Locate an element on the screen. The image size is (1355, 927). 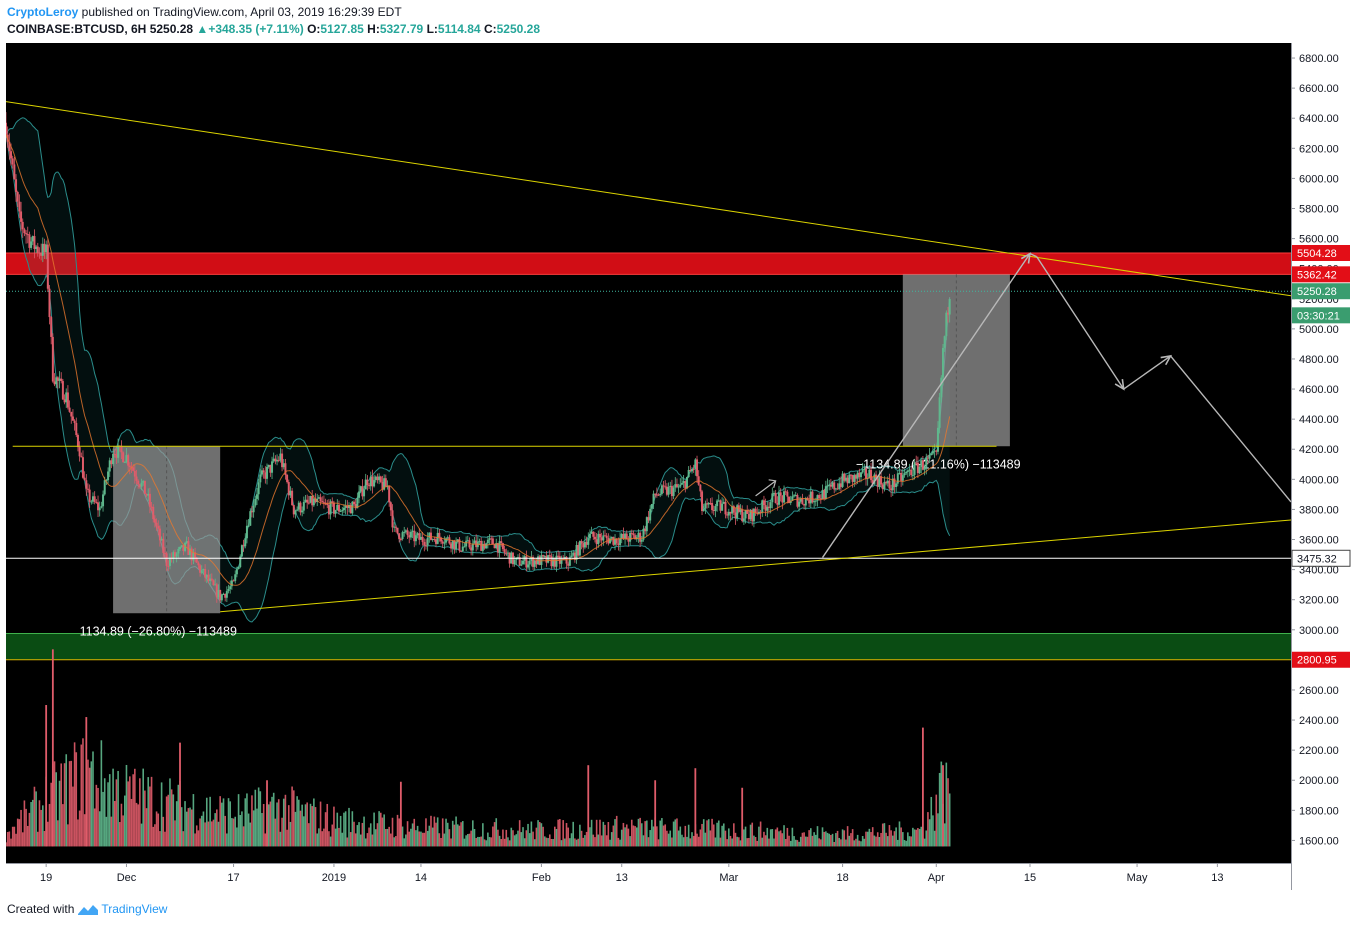
time-tick-label: 19 is located at coordinates (46, 878).